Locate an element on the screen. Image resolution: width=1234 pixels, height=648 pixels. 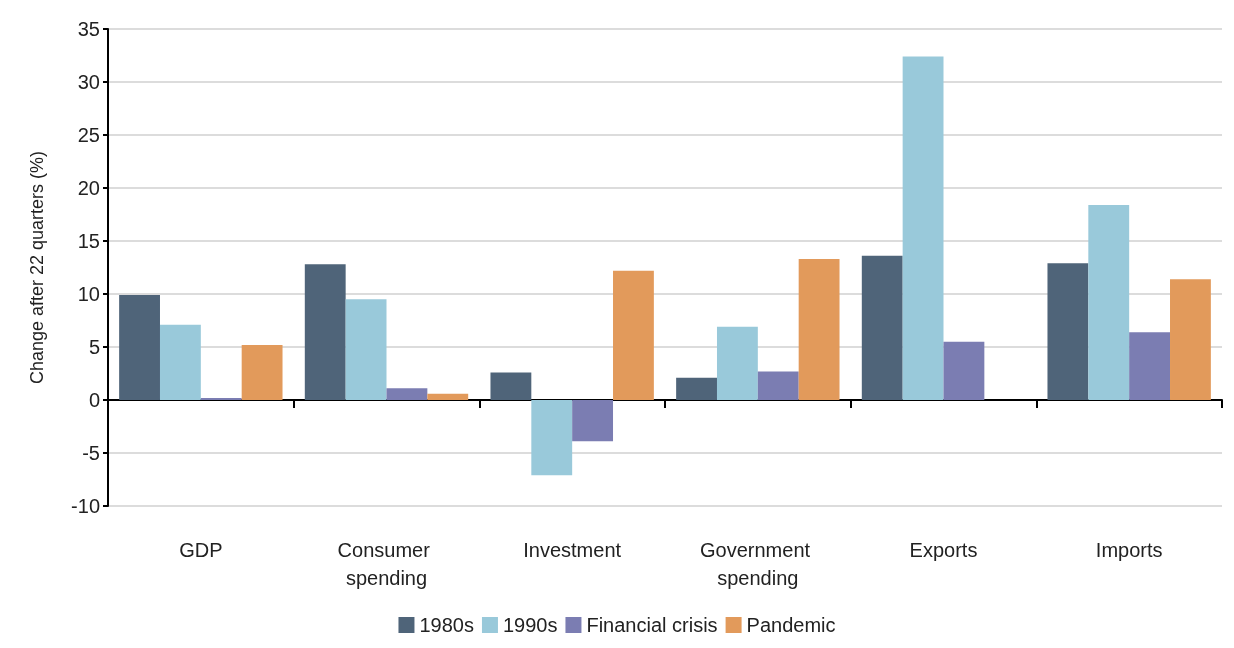
x-tick-label: Government spending is located at coordinates (758, 564).